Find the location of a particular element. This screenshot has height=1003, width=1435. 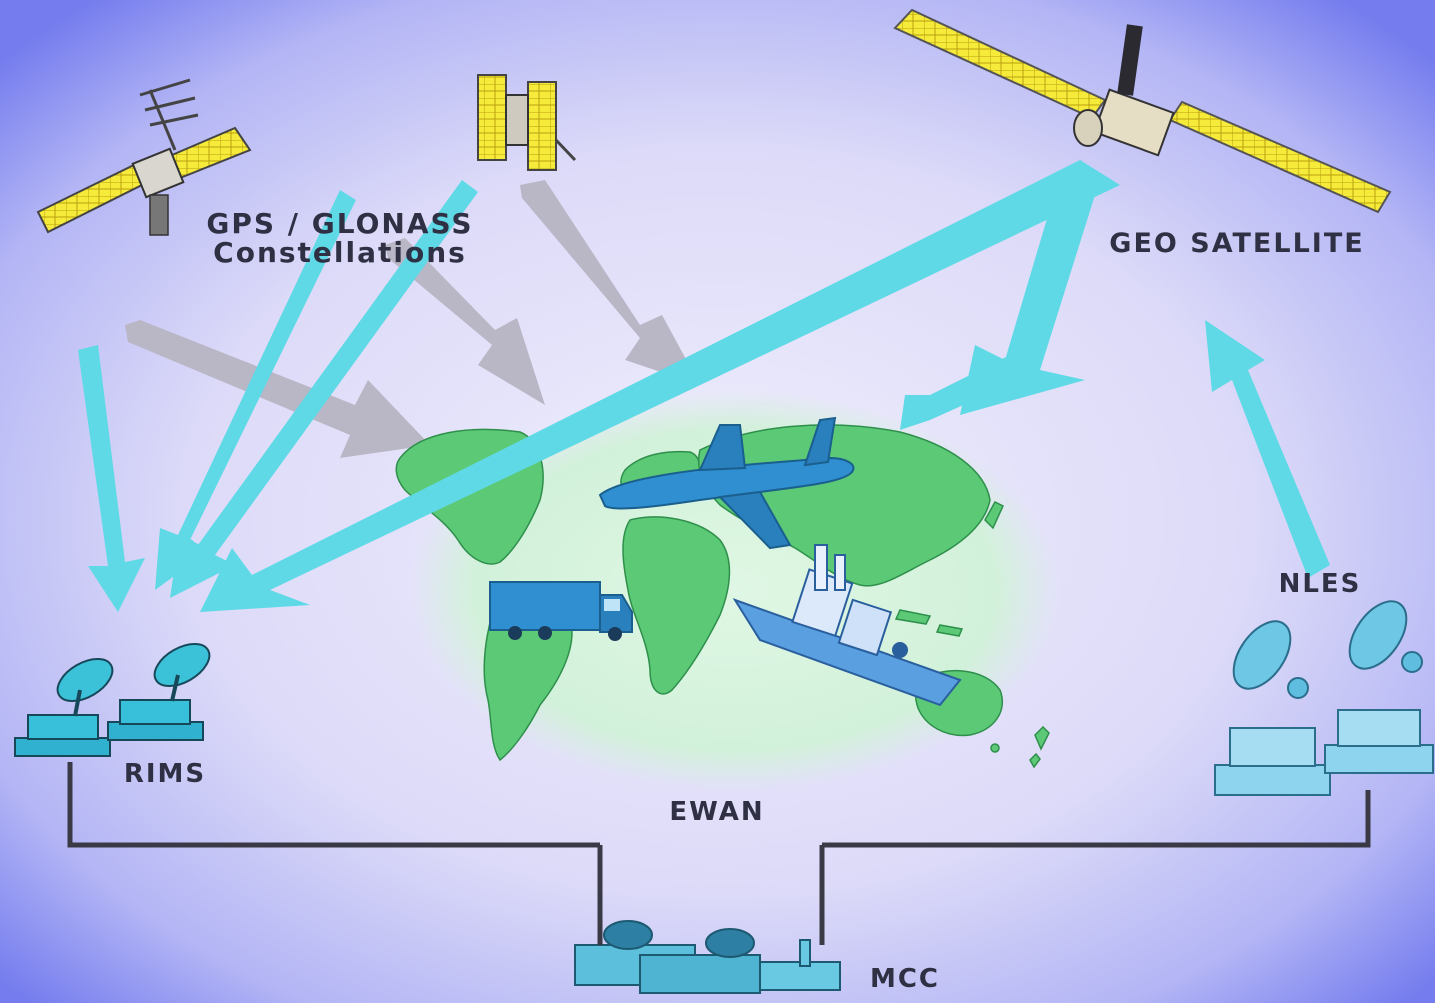

cyan-arrow-geo-broadcast is located at coordinates (965, 392).